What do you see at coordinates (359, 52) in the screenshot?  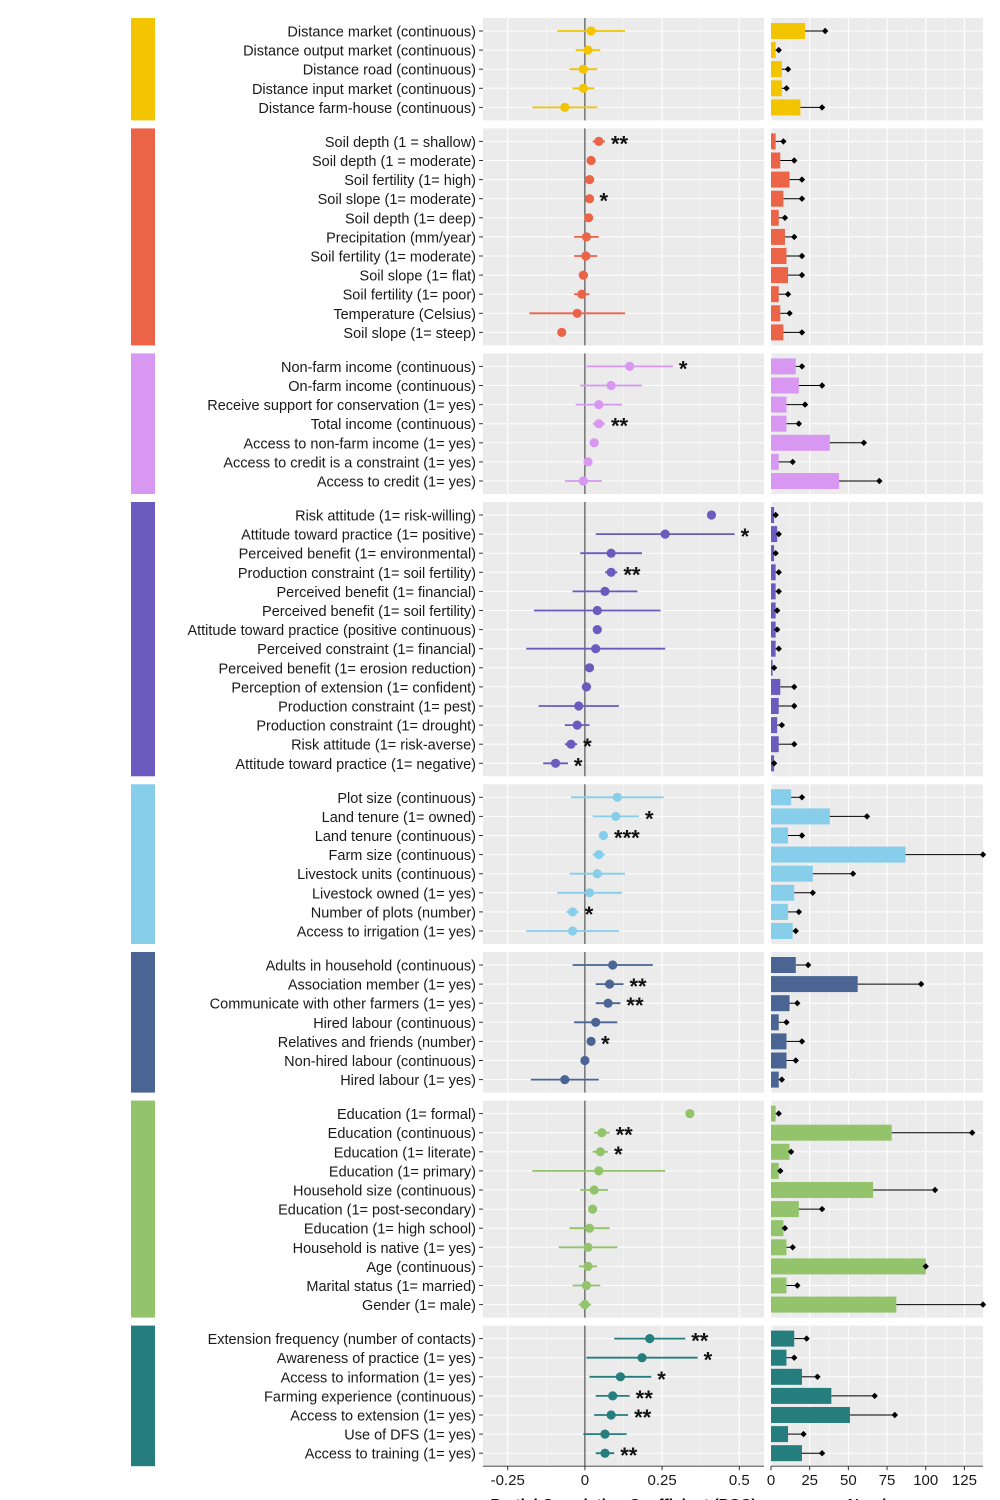 I see `row-label: Distance output market (continuous)` at bounding box center [359, 52].